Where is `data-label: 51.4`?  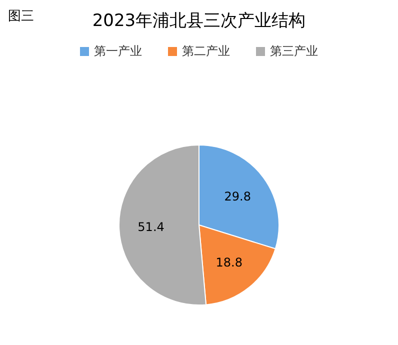
data-label: 51.4 is located at coordinates (151, 227).